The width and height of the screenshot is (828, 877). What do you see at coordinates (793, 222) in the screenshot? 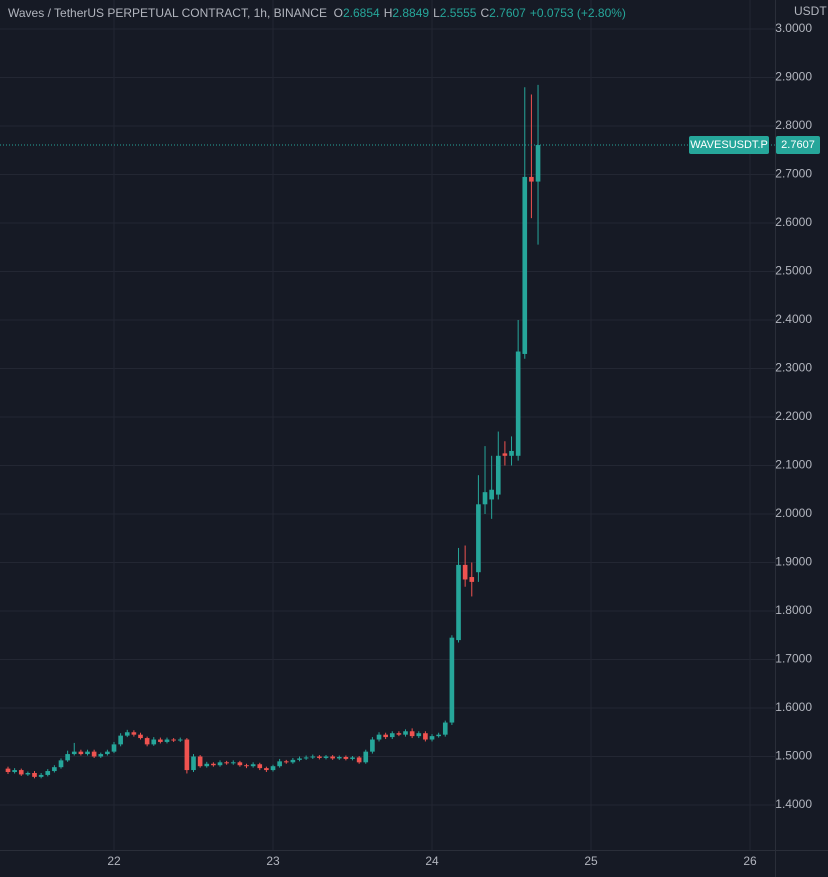
I see `y-tick-label: 2.6000` at bounding box center [793, 222].